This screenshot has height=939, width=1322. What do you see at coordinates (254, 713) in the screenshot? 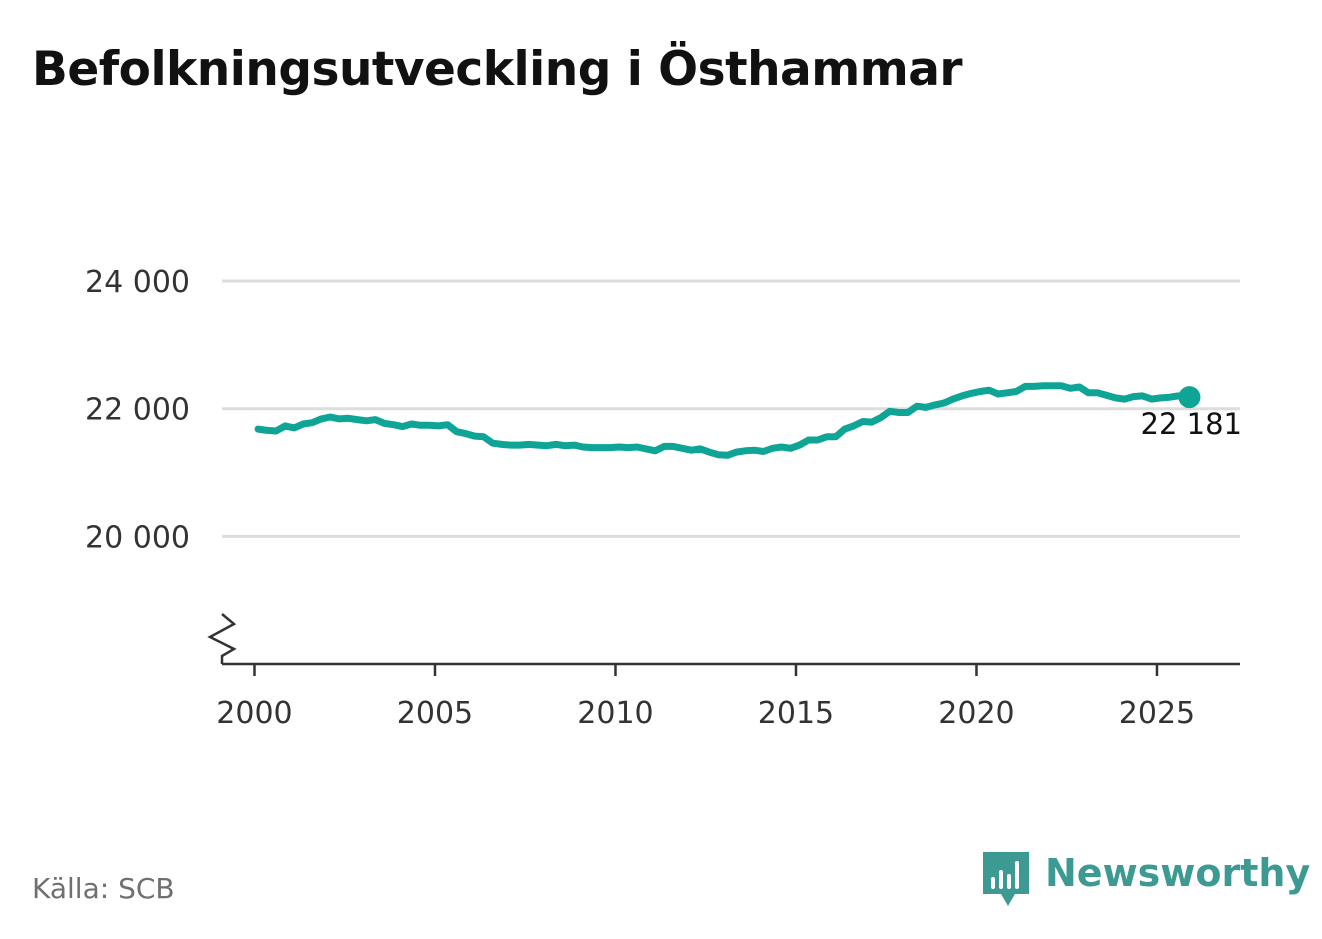
I see `x-tick-label-2000: 2000` at bounding box center [254, 713].